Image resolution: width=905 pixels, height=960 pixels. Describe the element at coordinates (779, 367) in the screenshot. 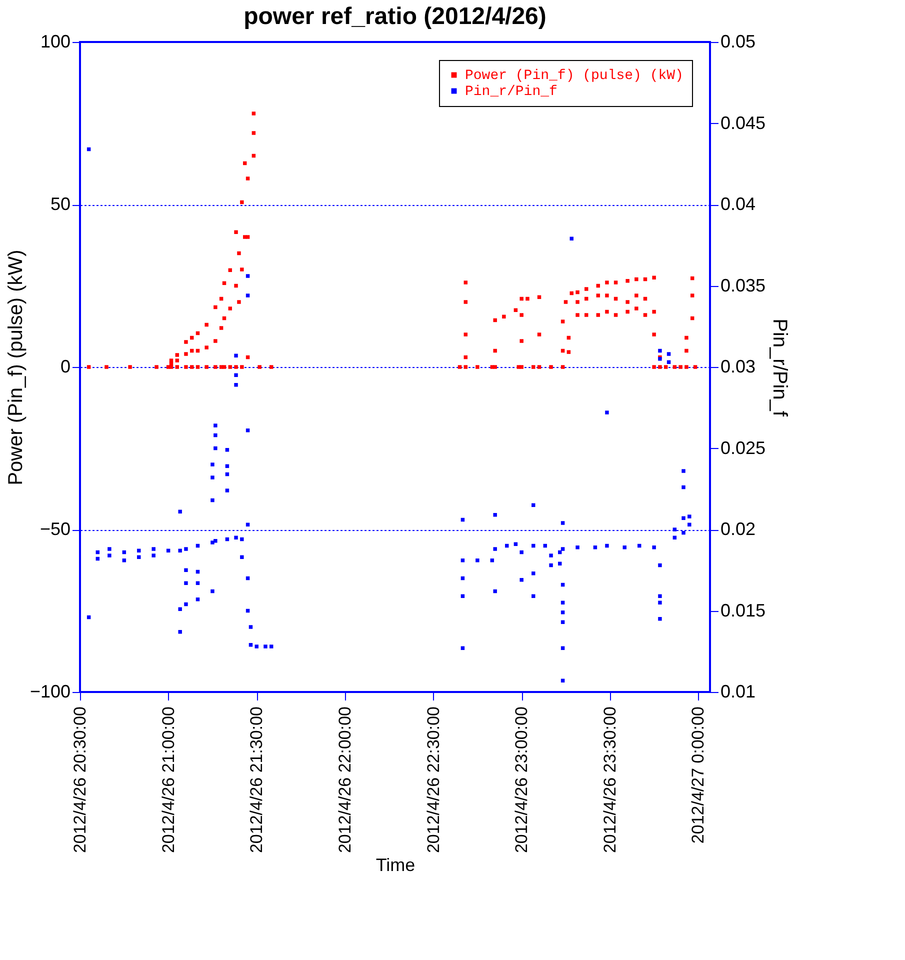

I see `y2-axis-title: Pin_r/Pin_f` at that location.